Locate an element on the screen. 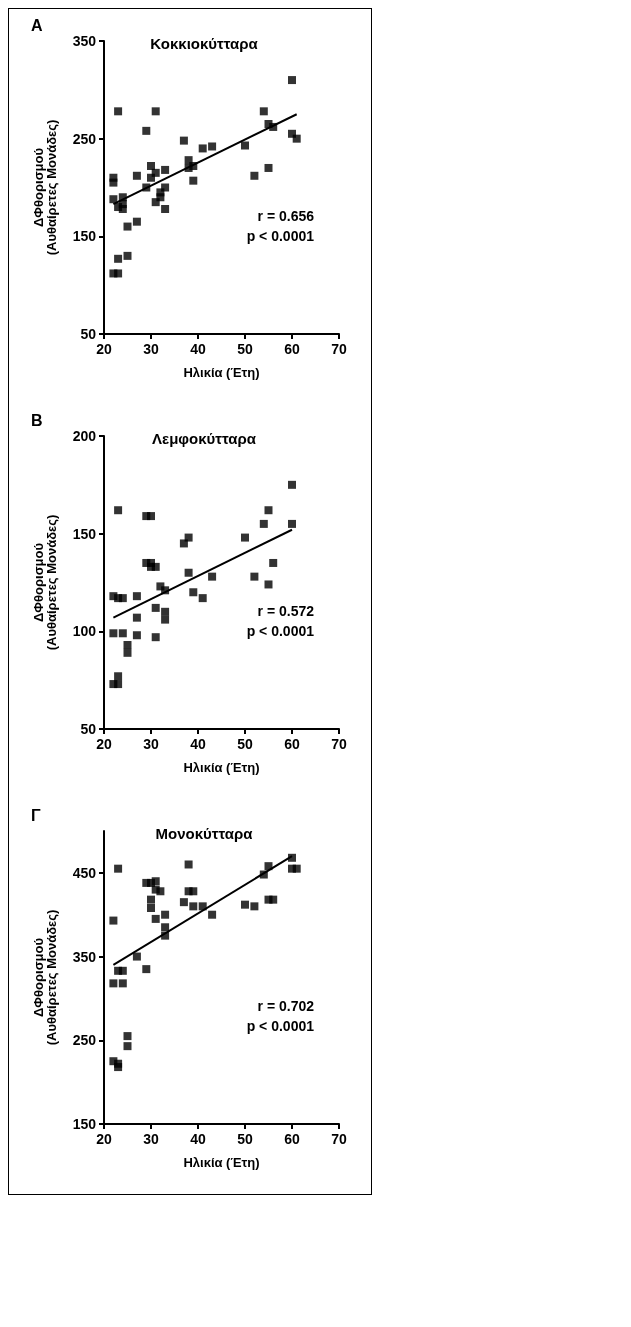 This screenshot has height=1327, width=631. chart-title: Λεμφοκύτταρα is located at coordinates (204, 438).